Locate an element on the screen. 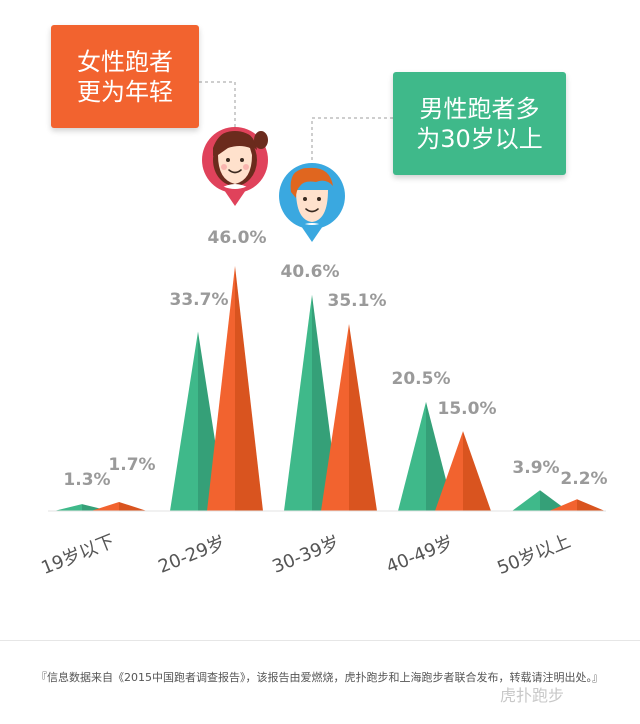 Image resolution: width=640 pixels, height=724 pixels. watermark: 虎扑跑步 is located at coordinates (532, 695).